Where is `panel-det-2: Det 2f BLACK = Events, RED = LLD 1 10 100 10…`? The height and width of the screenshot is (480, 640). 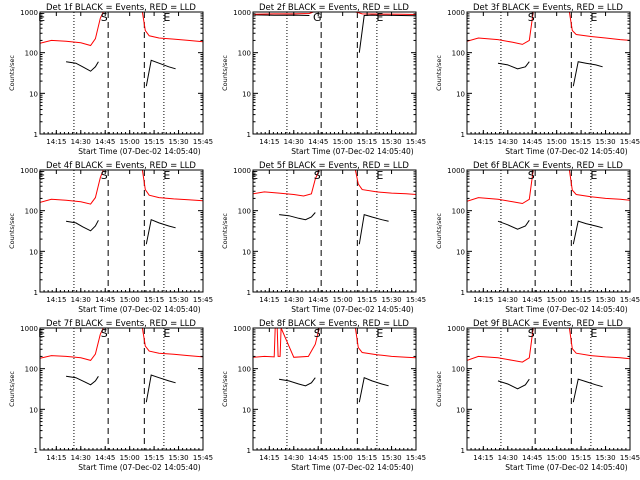 panel-det-2: Det 2f BLACK = Events, RED = LLD 1 10 100 10… is located at coordinates (323, 79).